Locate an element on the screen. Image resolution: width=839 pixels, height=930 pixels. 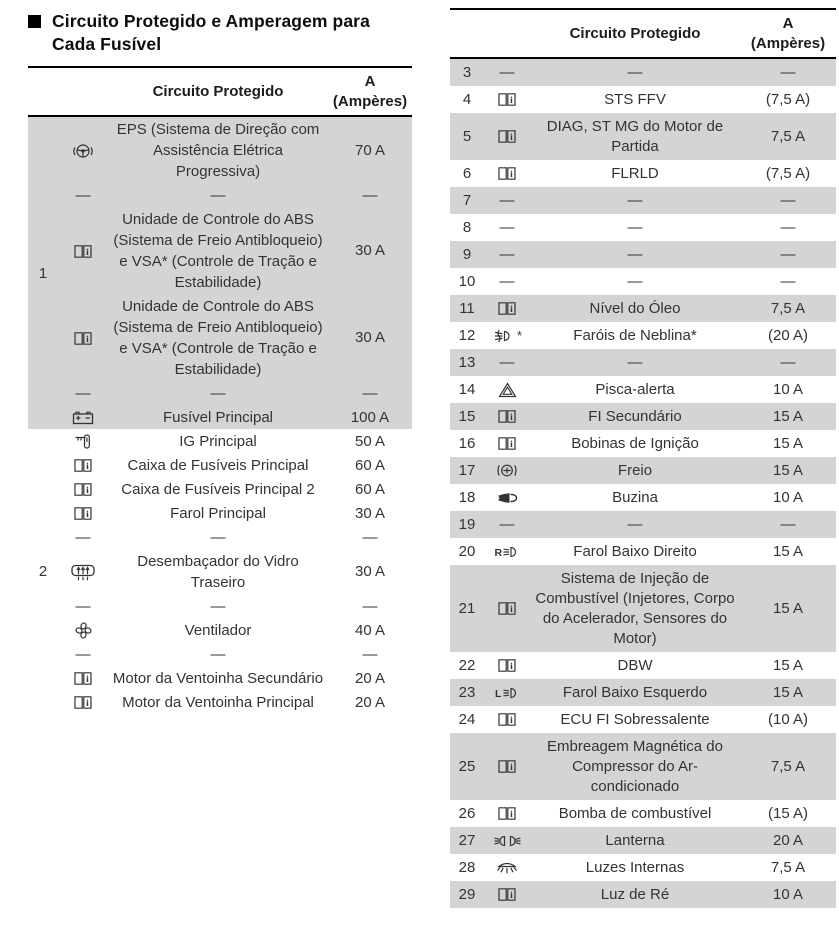
fuse-row: 17 Freio 15 A is located at coordinates (643, 470).